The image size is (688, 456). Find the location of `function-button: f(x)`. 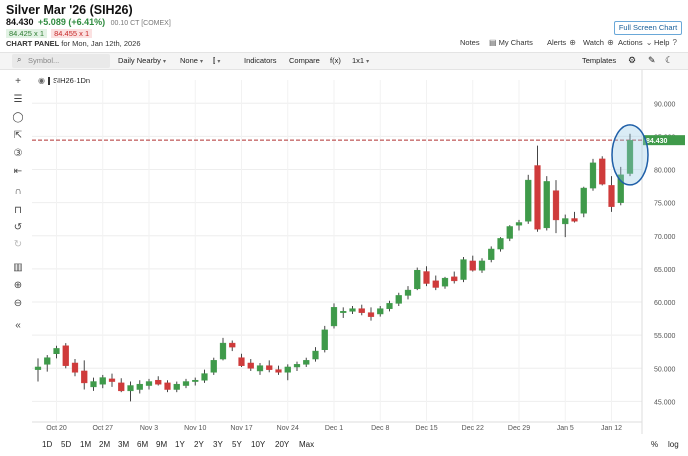

function-button: f(x) is located at coordinates (335, 60).